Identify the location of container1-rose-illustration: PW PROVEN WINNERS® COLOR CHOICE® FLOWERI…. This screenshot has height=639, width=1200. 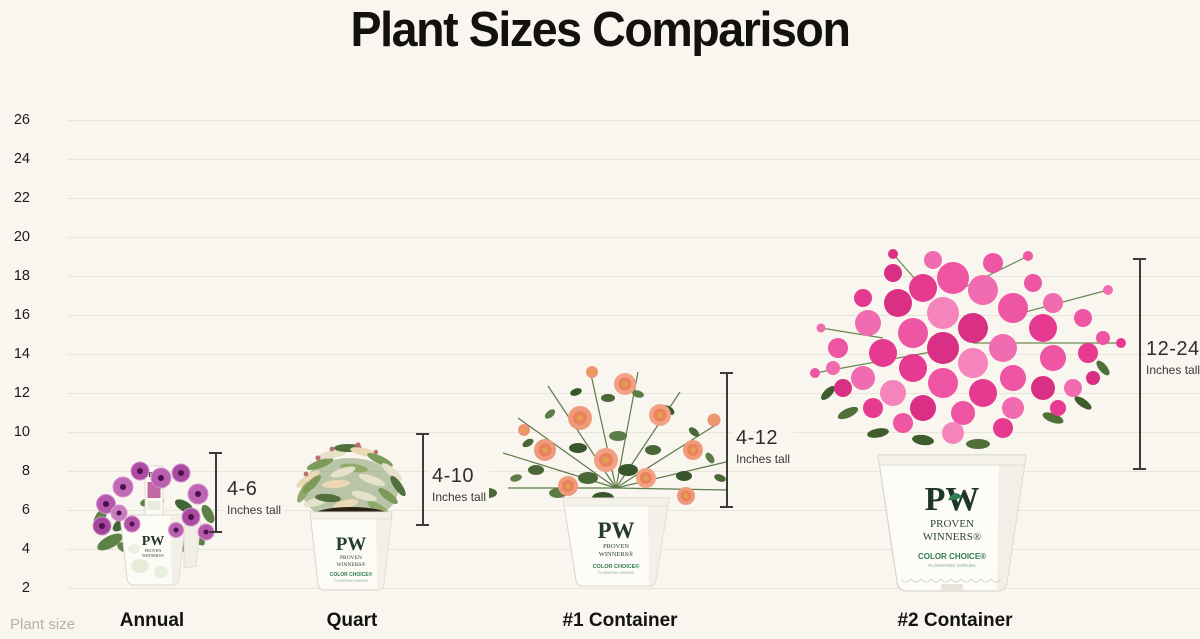
(608, 476).